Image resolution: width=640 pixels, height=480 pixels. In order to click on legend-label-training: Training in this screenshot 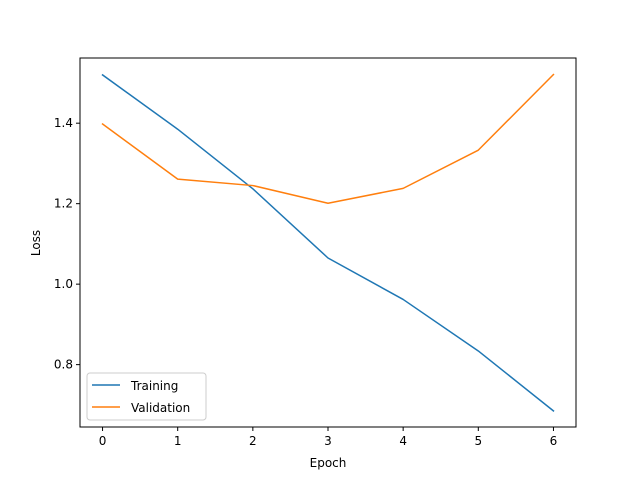, I will do `click(154, 386)`.